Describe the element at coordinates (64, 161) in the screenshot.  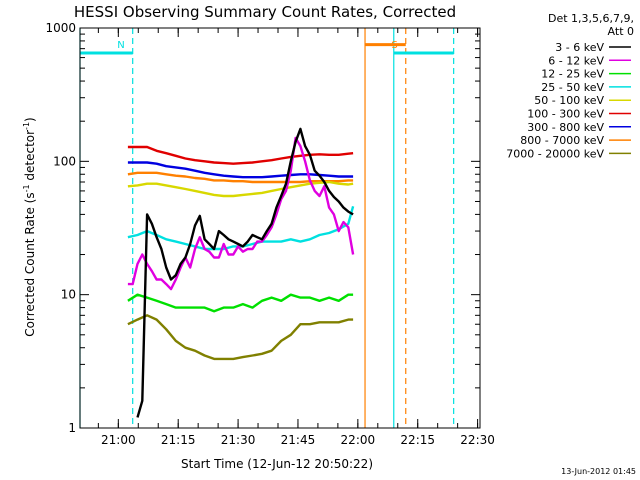
I see `y-tick-label-2: 100` at that location.